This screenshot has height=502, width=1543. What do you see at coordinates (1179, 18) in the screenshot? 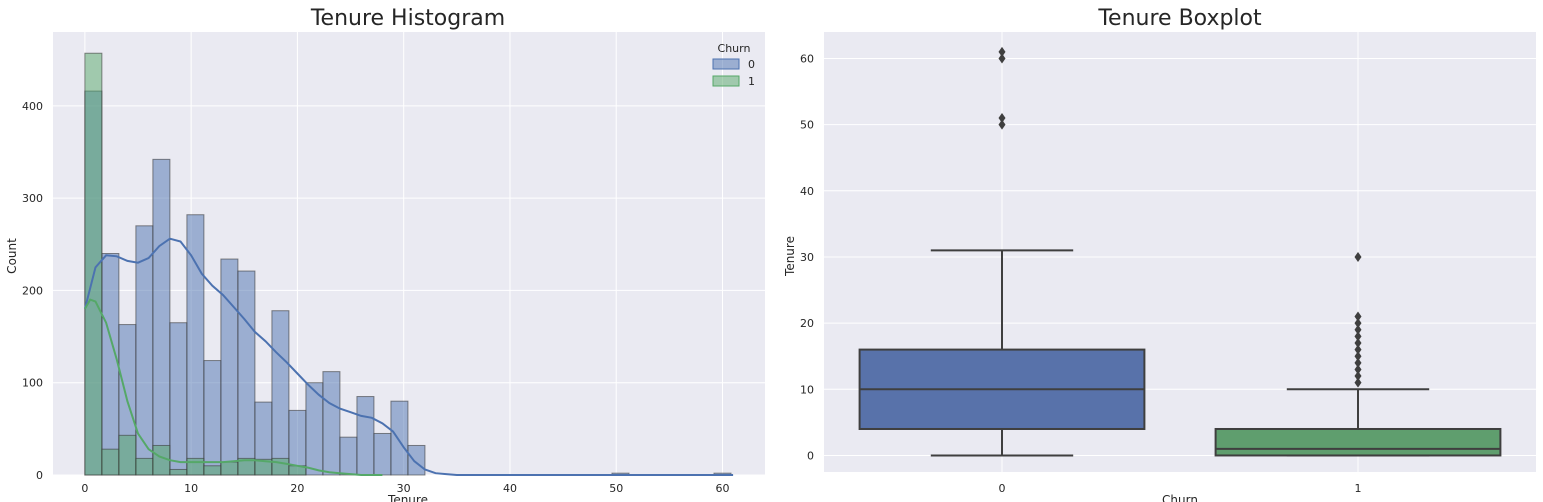
I see `boxplot-title: Tenure Boxplot` at bounding box center [1179, 18].